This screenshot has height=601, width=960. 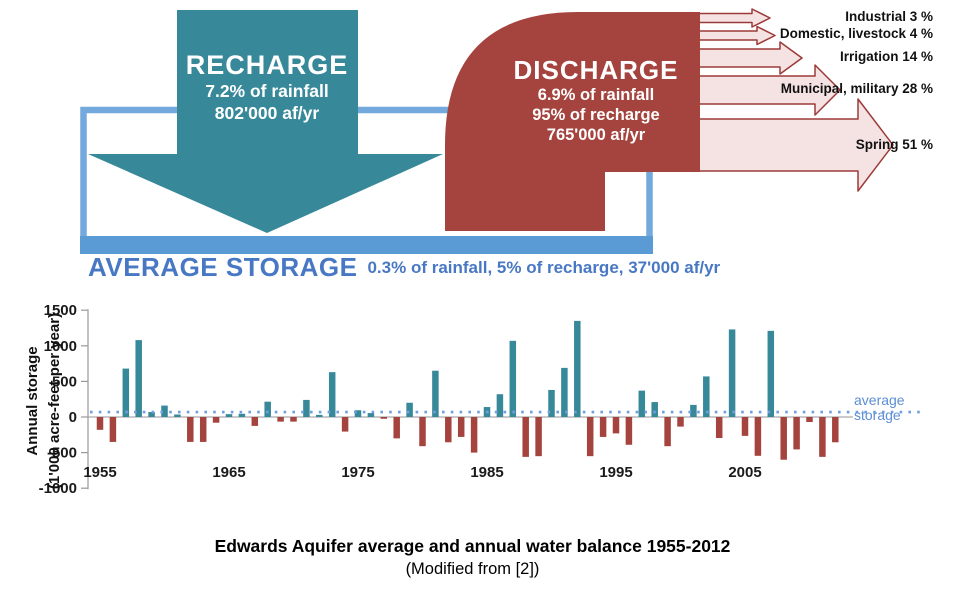 What do you see at coordinates (769, 90) in the screenshot?
I see `outflow-arrow-municipal` at bounding box center [769, 90].